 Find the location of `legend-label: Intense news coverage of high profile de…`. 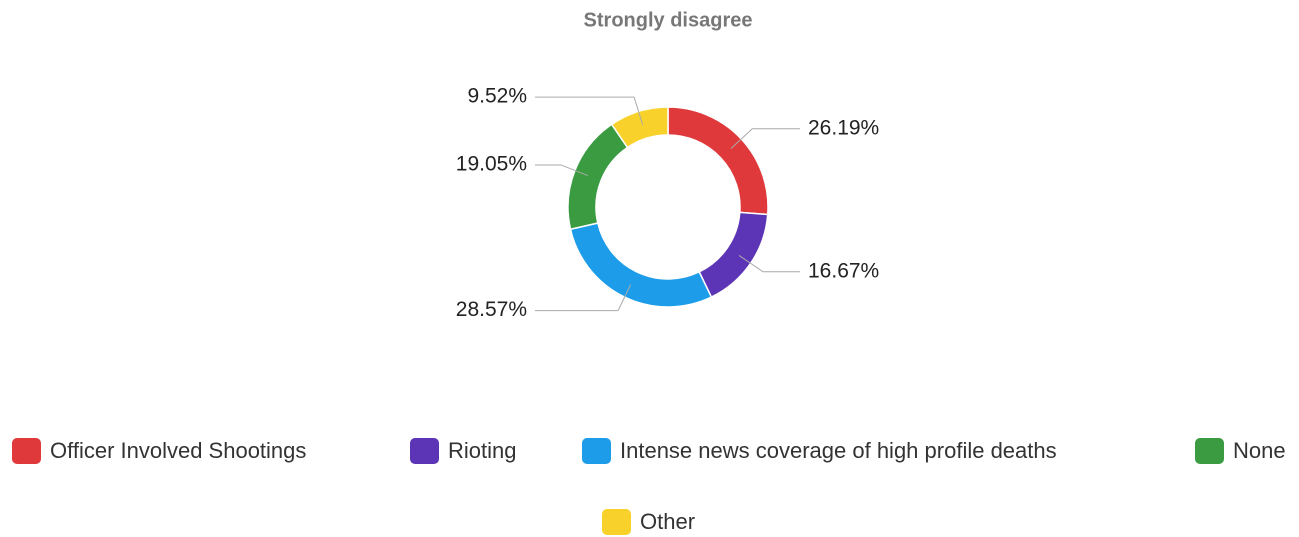

legend-label: Intense news coverage of high profile de… is located at coordinates (838, 450).